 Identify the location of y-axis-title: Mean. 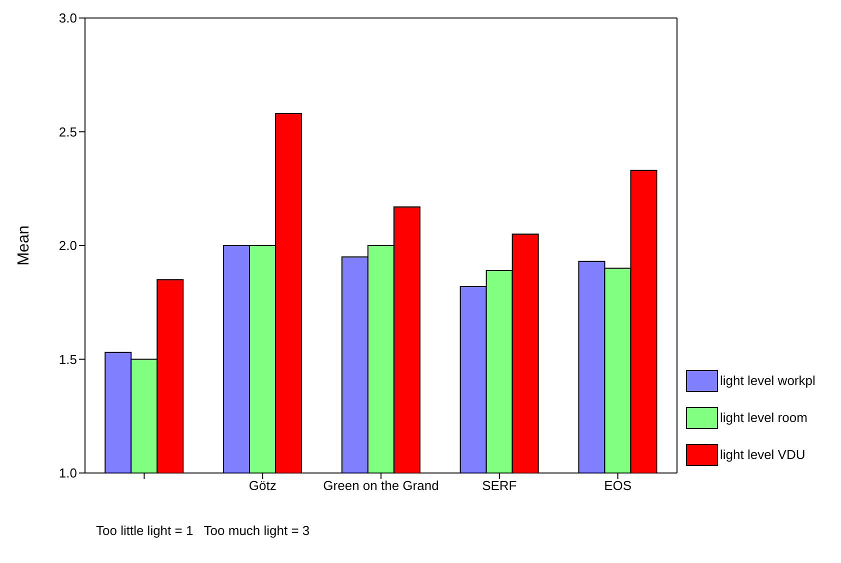
(24, 245).